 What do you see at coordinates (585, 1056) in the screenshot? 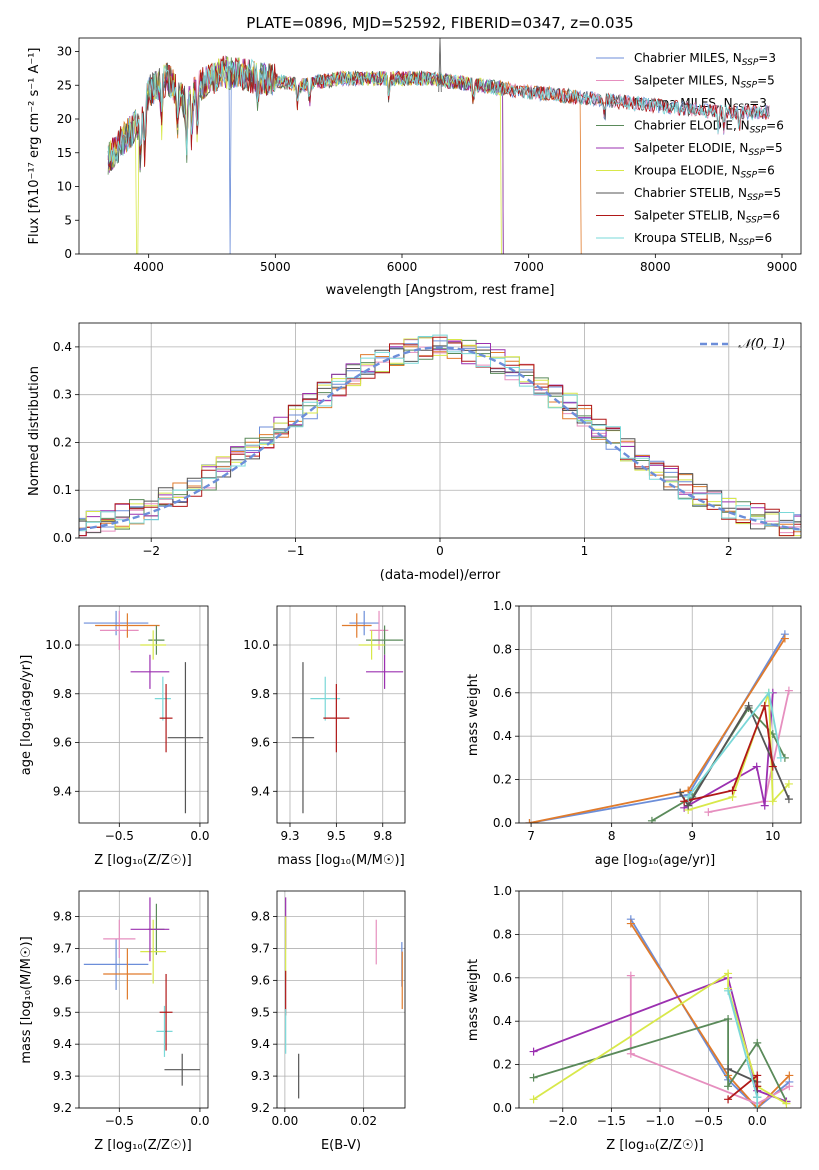
I see `weight-vs-metallicity-panel: Z [log₁₀(Z/Z☉)] mass weight` at bounding box center [585, 1056].